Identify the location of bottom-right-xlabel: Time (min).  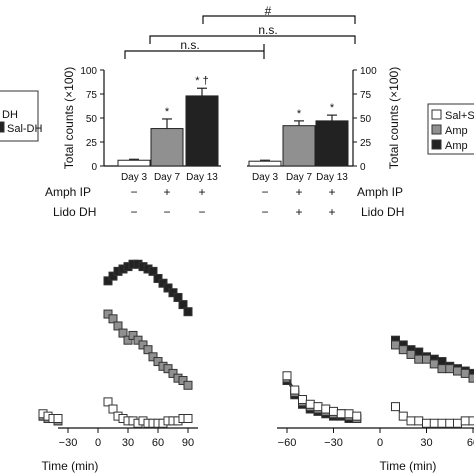
(408, 466).